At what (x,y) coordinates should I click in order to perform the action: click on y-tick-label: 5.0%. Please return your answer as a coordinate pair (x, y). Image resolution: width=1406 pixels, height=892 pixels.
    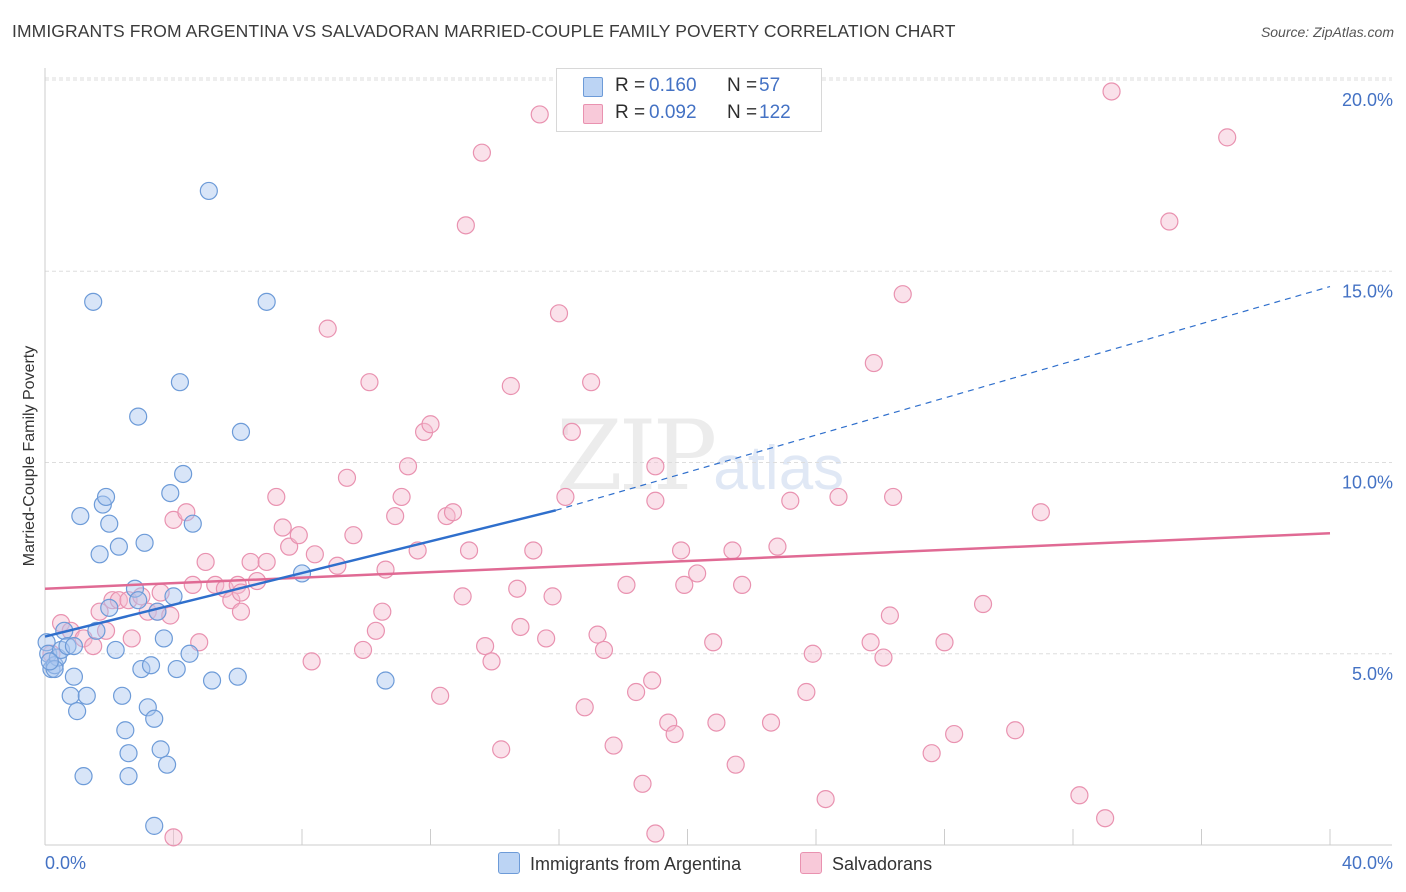
    Looking at the image, I should click on (1372, 674).